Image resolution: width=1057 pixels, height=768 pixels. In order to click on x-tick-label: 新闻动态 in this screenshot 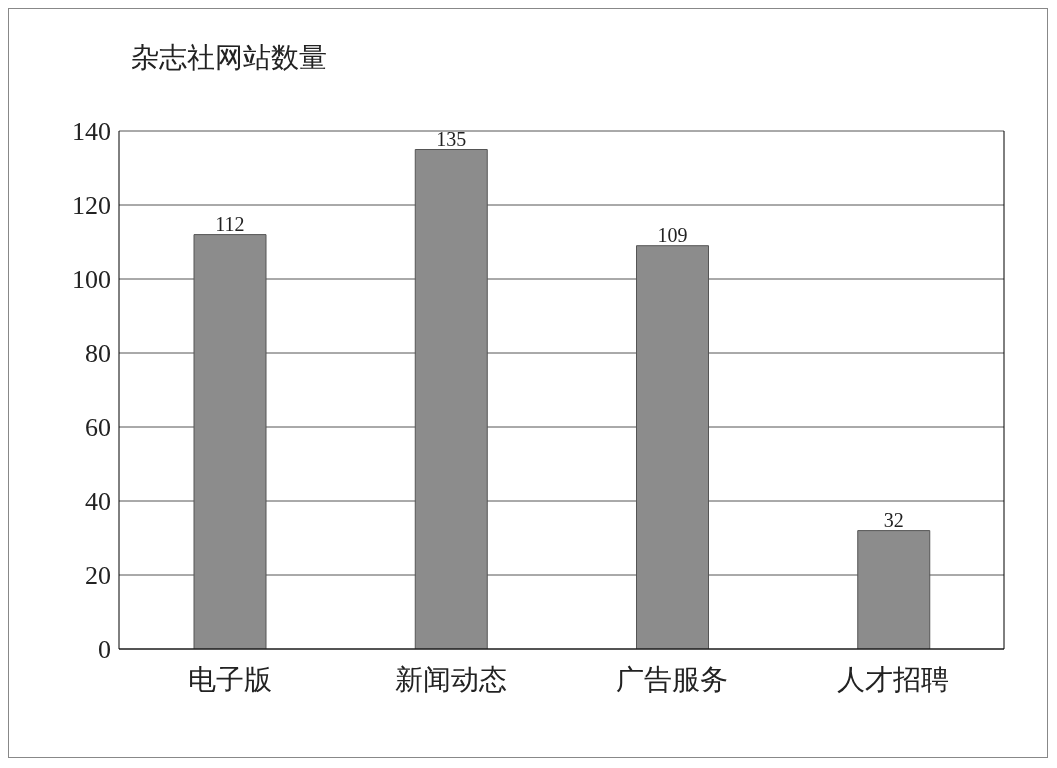, I will do `click(450, 679)`.